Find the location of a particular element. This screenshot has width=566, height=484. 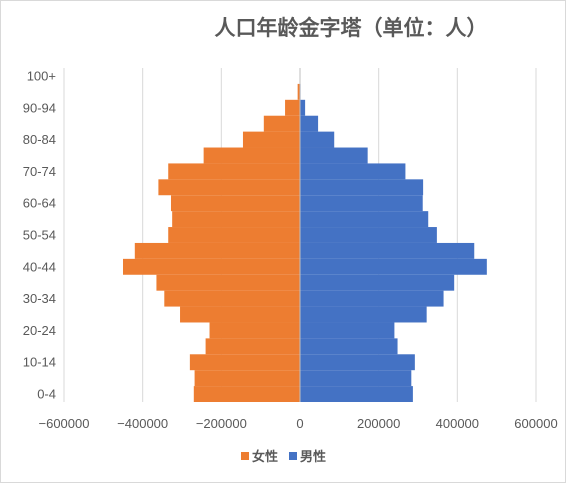

x-tick-label: −600000 is located at coordinates (64, 423).